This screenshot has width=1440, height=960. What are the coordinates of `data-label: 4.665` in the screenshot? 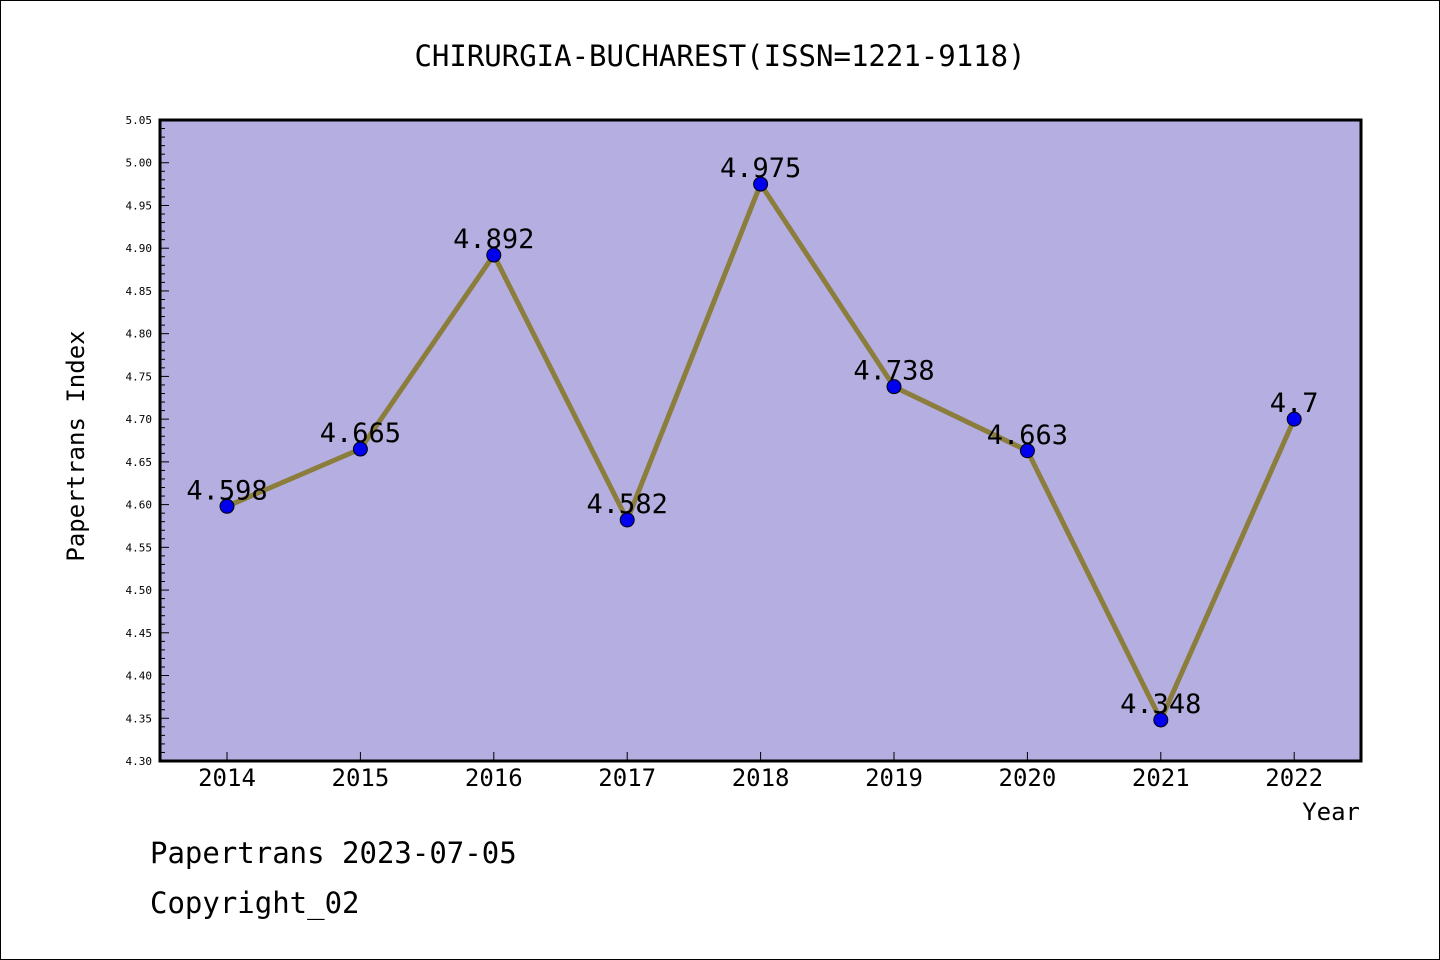 It's located at (360, 433).